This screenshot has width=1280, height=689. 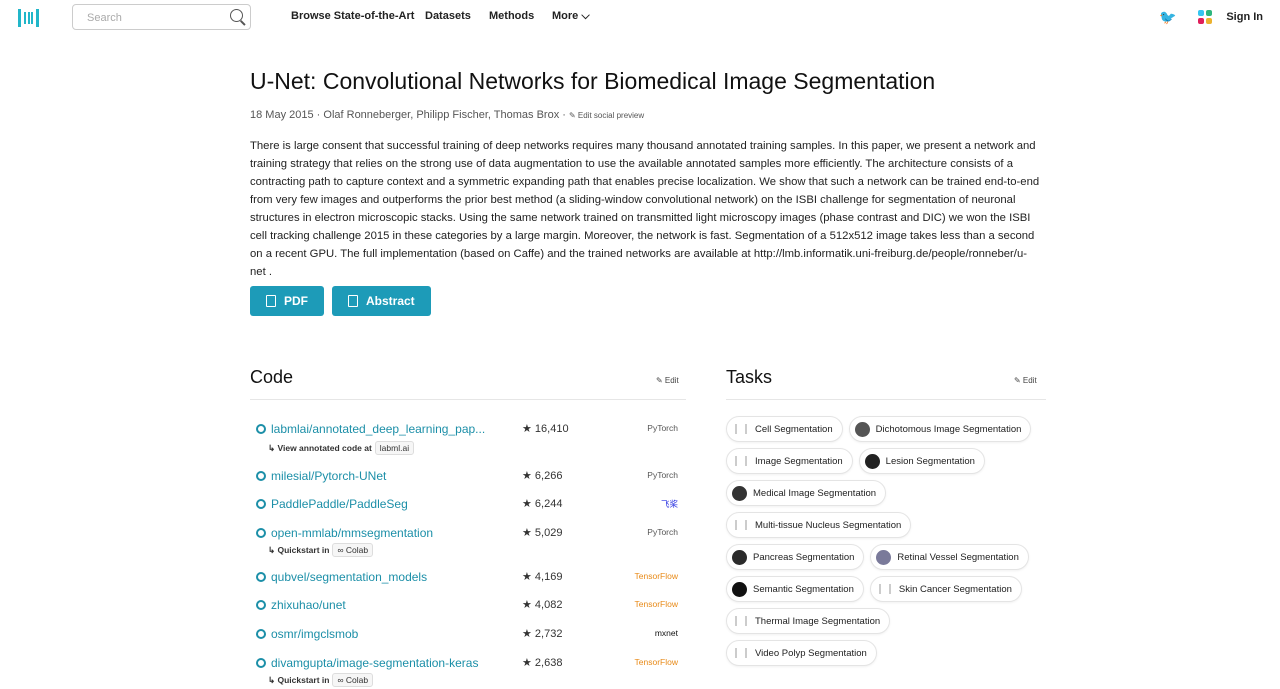 I want to click on repo-link: PaddlePaddle/PaddleSeg, so click(x=339, y=504).